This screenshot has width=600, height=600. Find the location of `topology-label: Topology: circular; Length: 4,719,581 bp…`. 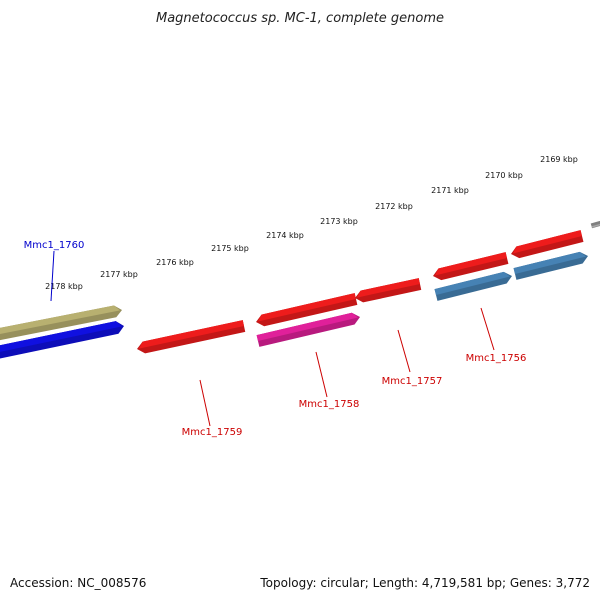

topology-label: Topology: circular; Length: 4,719,581 bp… is located at coordinates (425, 583).